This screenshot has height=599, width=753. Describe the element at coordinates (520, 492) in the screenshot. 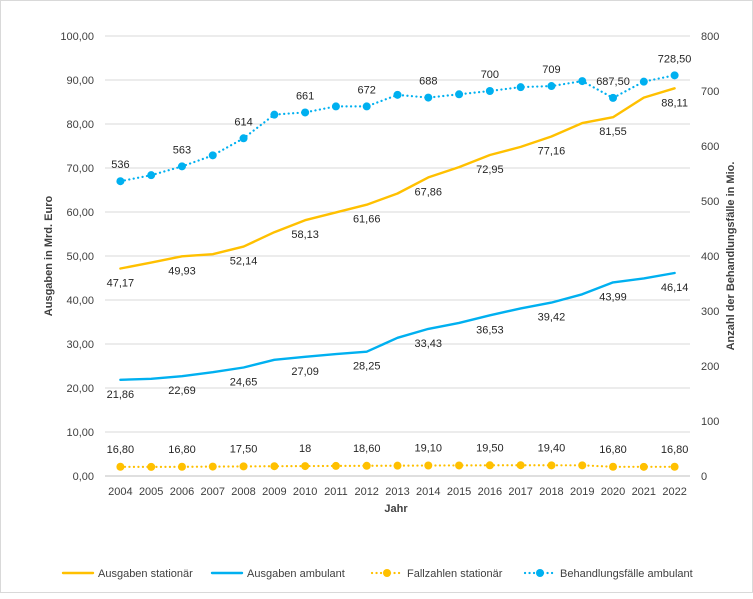

I see `x-tick-label: 2017` at that location.